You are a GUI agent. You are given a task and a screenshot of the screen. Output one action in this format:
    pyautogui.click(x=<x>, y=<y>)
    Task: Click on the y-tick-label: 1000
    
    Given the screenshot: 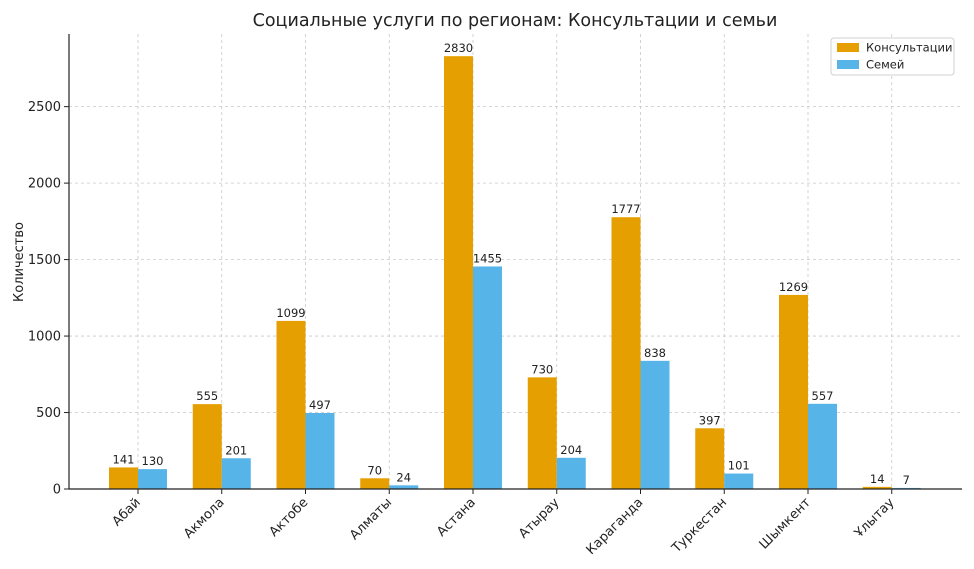 What is the action you would take?
    pyautogui.click(x=44, y=337)
    